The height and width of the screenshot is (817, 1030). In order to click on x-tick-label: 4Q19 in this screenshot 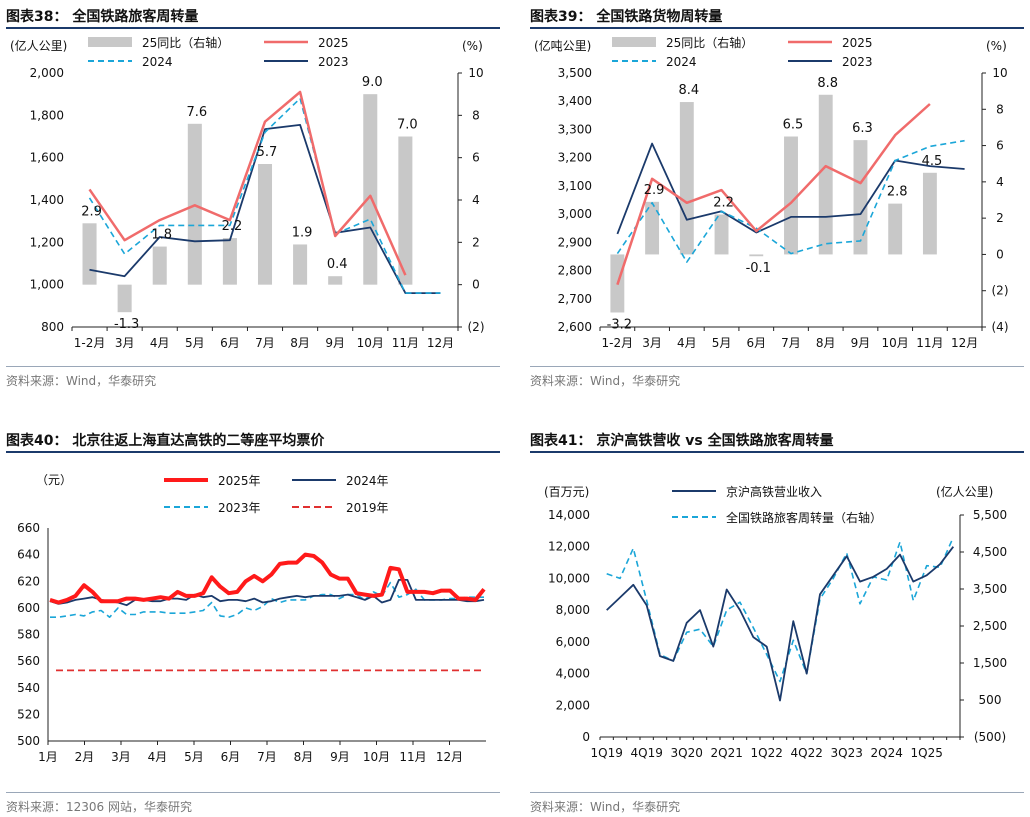, I will do `click(646, 753)`.